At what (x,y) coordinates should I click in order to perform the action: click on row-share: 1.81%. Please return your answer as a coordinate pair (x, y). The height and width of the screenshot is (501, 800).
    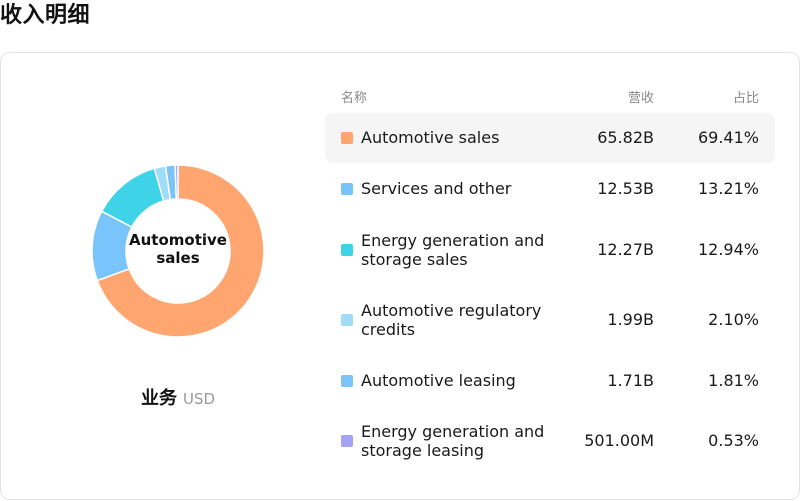
    Looking at the image, I should click on (733, 380).